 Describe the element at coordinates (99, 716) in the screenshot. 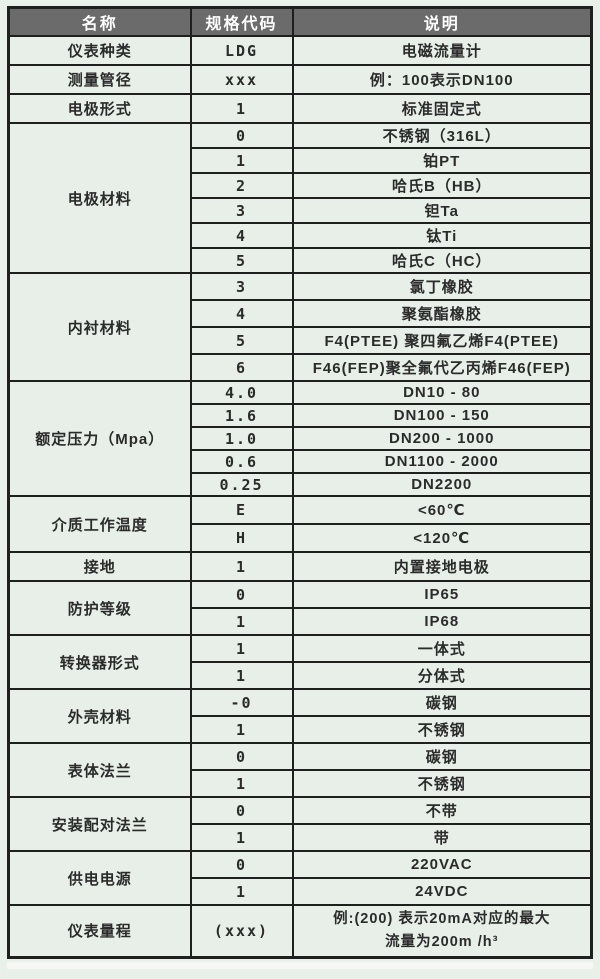

I see `group-name: 外壳材料` at that location.